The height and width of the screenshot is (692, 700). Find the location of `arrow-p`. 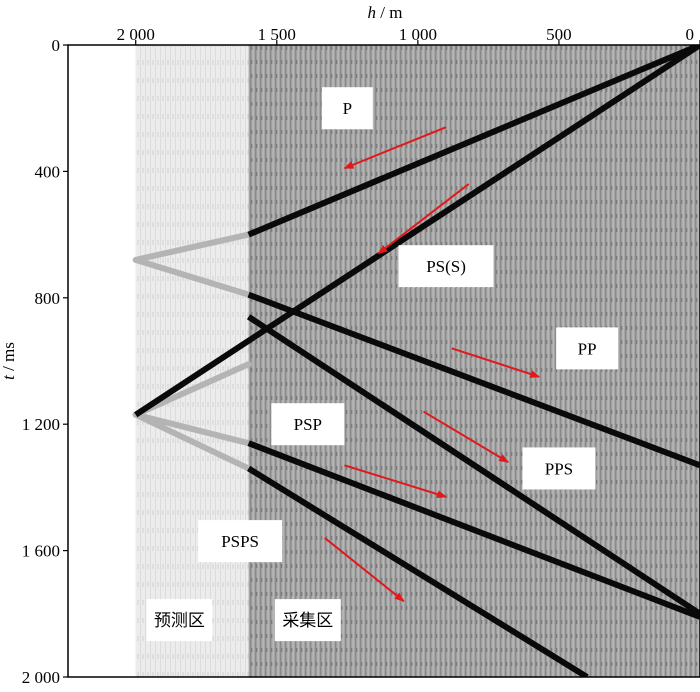

arrow-p is located at coordinates (395, 148).